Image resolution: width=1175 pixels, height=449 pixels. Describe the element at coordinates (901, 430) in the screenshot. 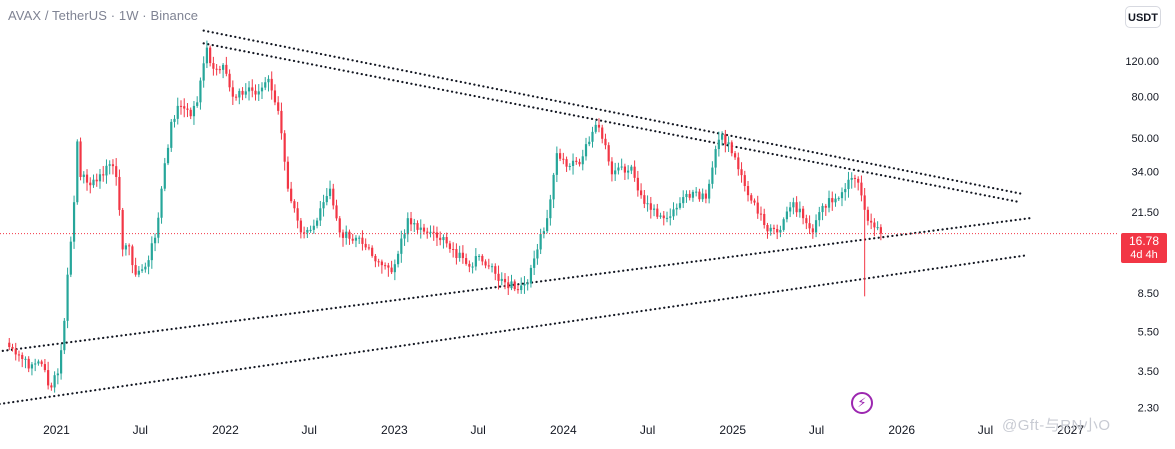

I see `time-tick-label: 2026` at that location.